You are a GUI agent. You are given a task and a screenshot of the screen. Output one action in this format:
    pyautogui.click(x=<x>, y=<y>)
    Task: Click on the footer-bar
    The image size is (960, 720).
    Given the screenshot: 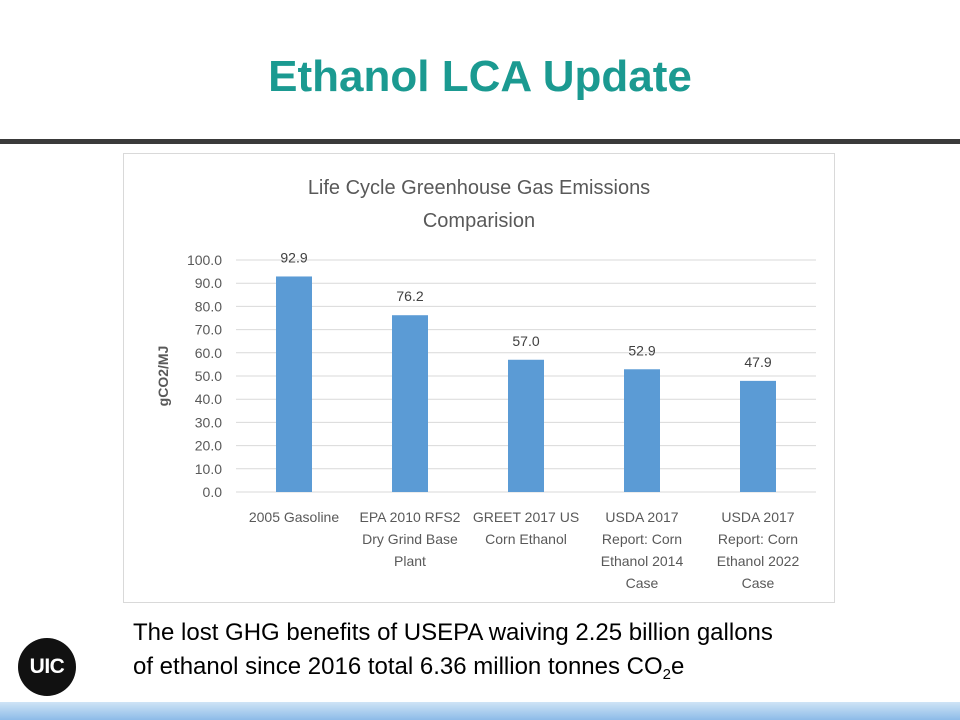 What is the action you would take?
    pyautogui.click(x=480, y=711)
    